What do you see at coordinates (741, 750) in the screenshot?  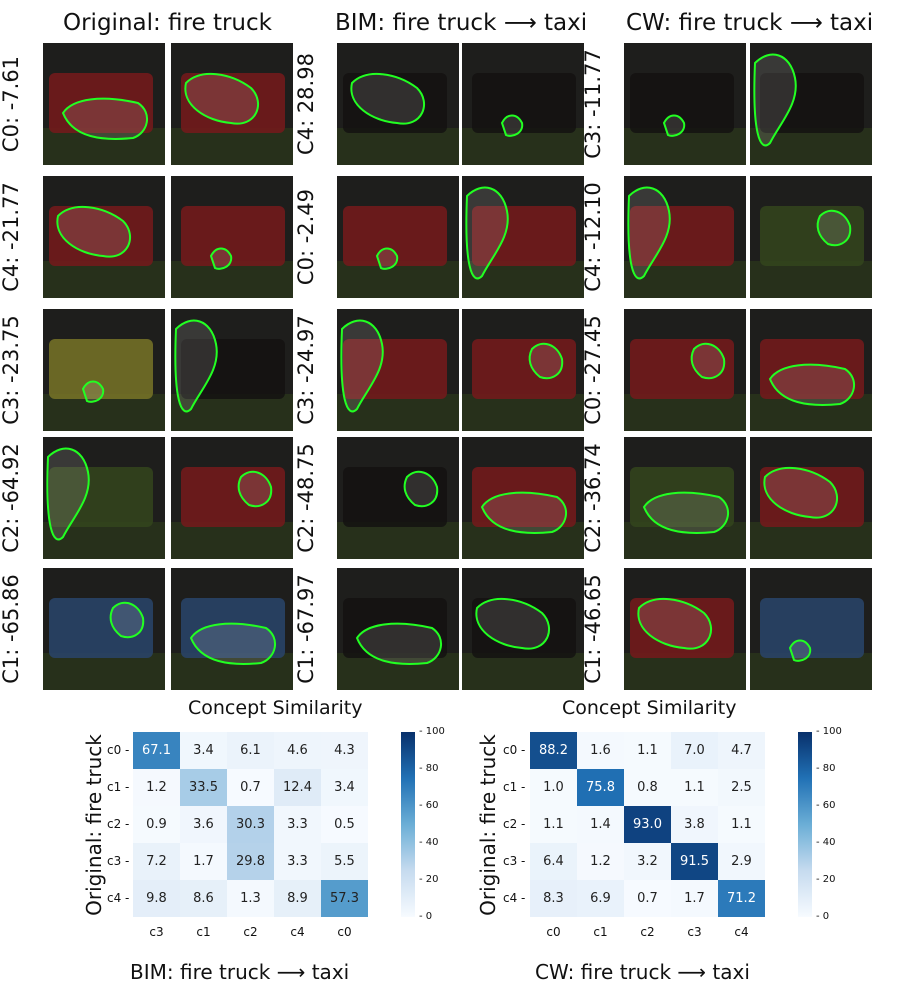 I see `heatmap-cell: 4.7` at bounding box center [741, 750].